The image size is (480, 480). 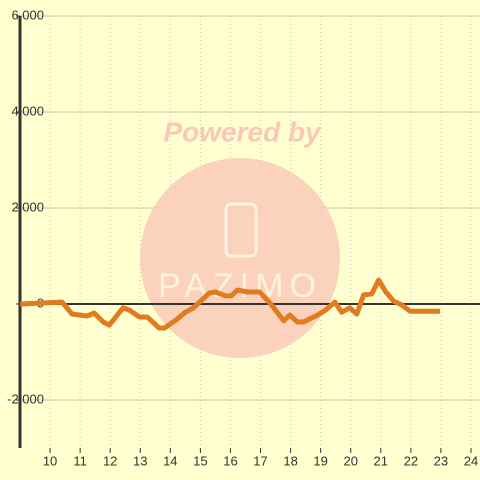 I want to click on x-tick-label: 12, so click(x=110, y=460).